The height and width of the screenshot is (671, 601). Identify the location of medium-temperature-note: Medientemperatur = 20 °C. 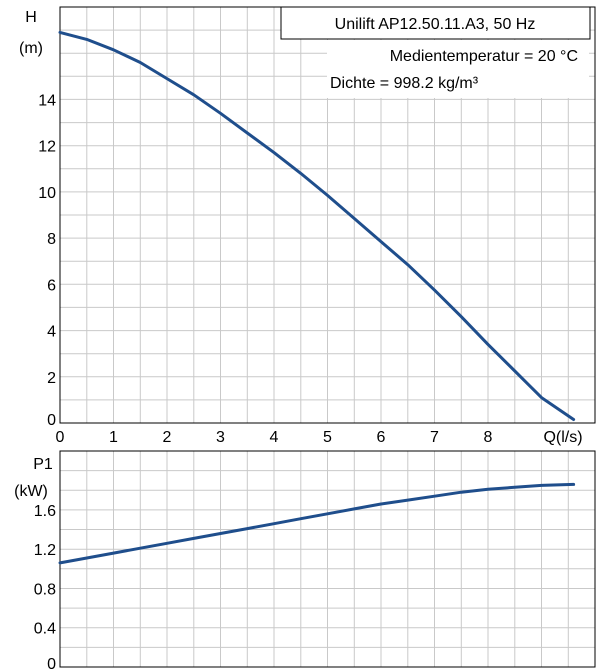
(484, 56).